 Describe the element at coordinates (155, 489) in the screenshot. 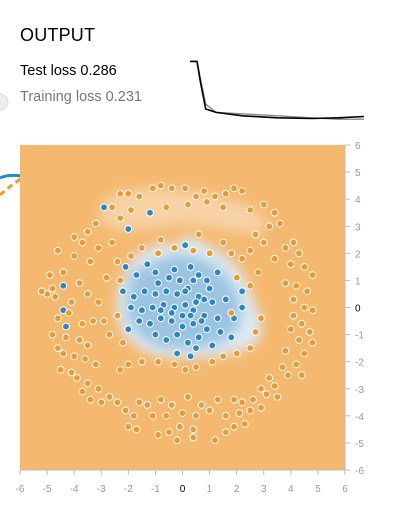

I see `x-tick-label: -1` at that location.